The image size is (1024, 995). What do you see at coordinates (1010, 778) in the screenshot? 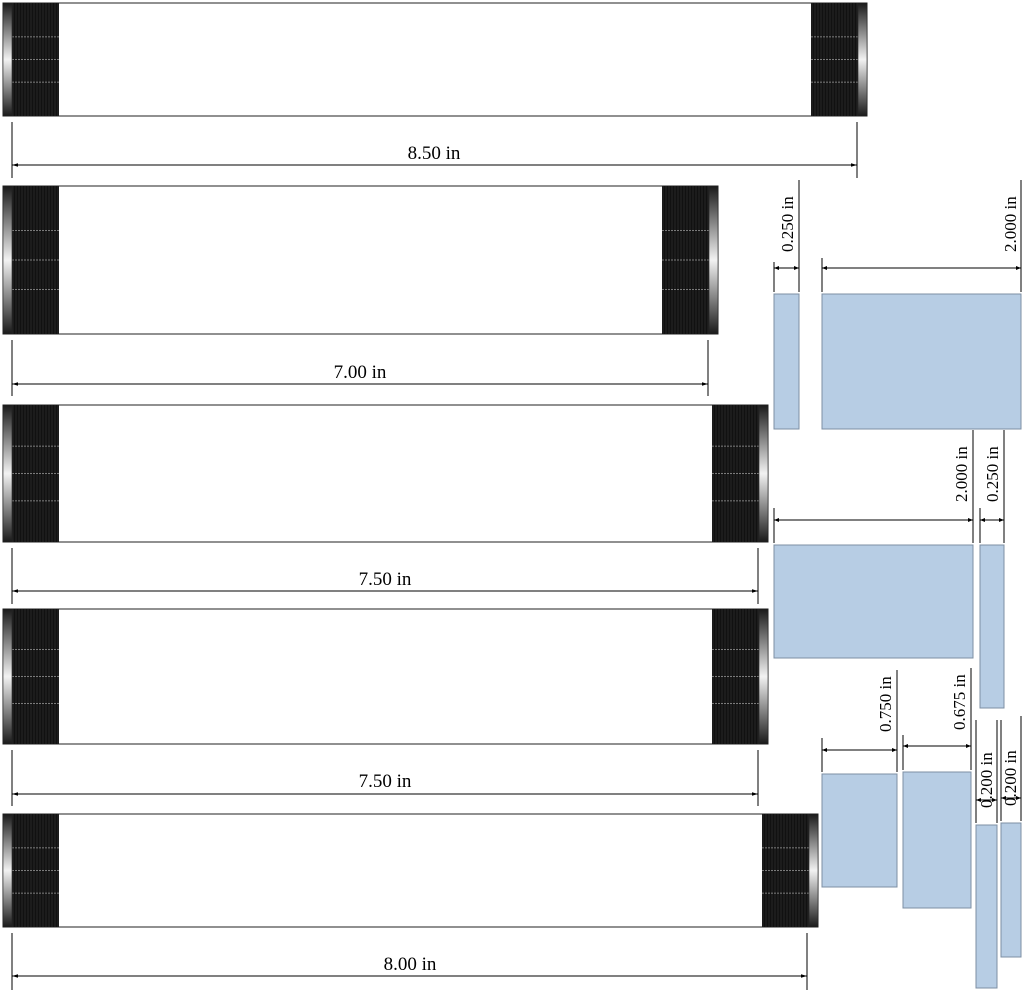
I see `dimension-label-part-3d: 0.200 in` at bounding box center [1010, 778].